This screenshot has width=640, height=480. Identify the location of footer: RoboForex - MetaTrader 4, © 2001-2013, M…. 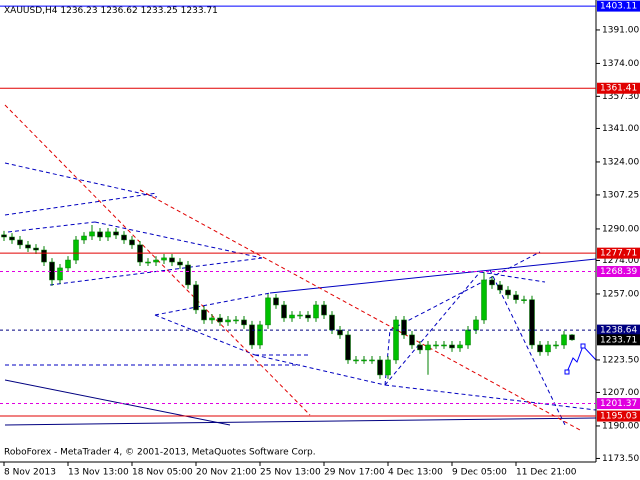
(160, 453).